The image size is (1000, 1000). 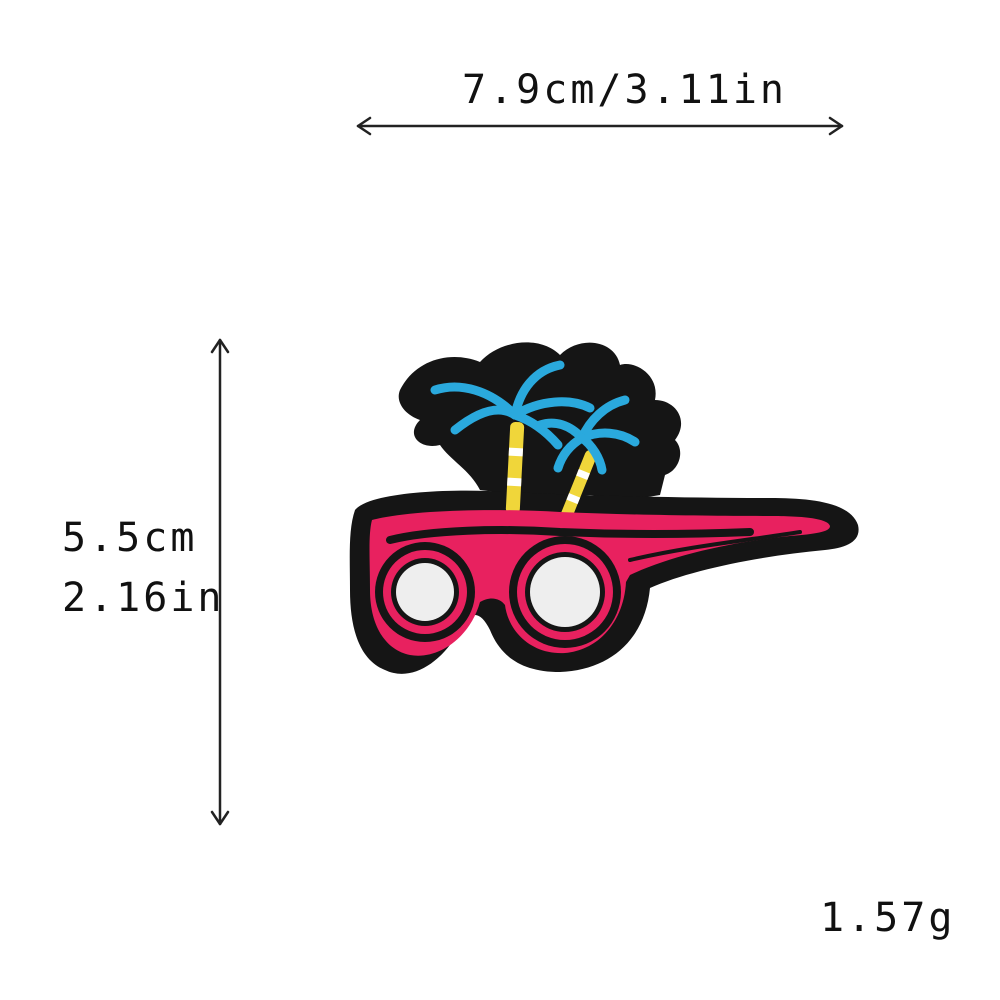 What do you see at coordinates (498, 592) in the screenshot?
I see `lenses` at bounding box center [498, 592].